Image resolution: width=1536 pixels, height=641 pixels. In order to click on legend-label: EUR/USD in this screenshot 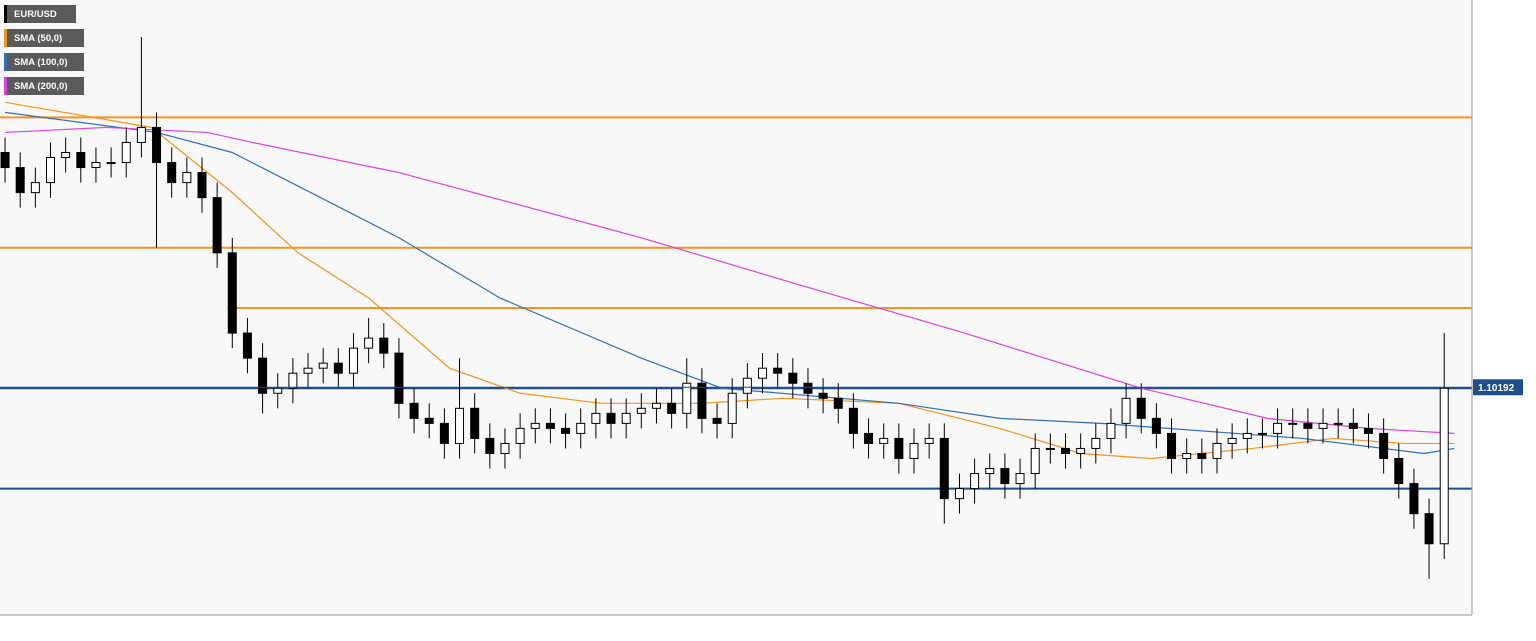, I will do `click(35, 14)`.